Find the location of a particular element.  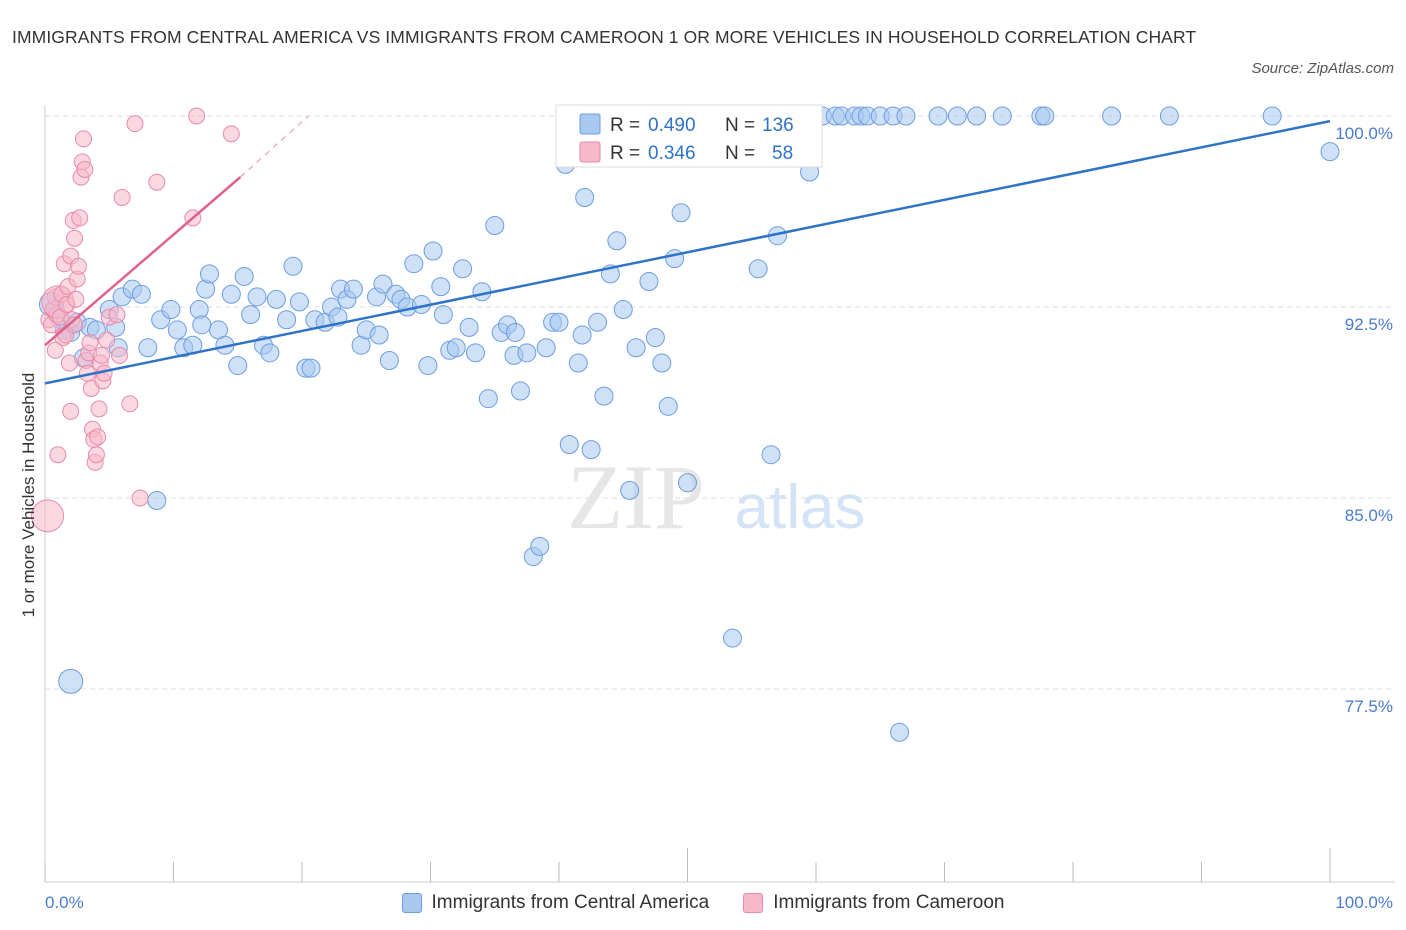

legend-item-central-america: Immigrants from Central America is located at coordinates (555, 903).